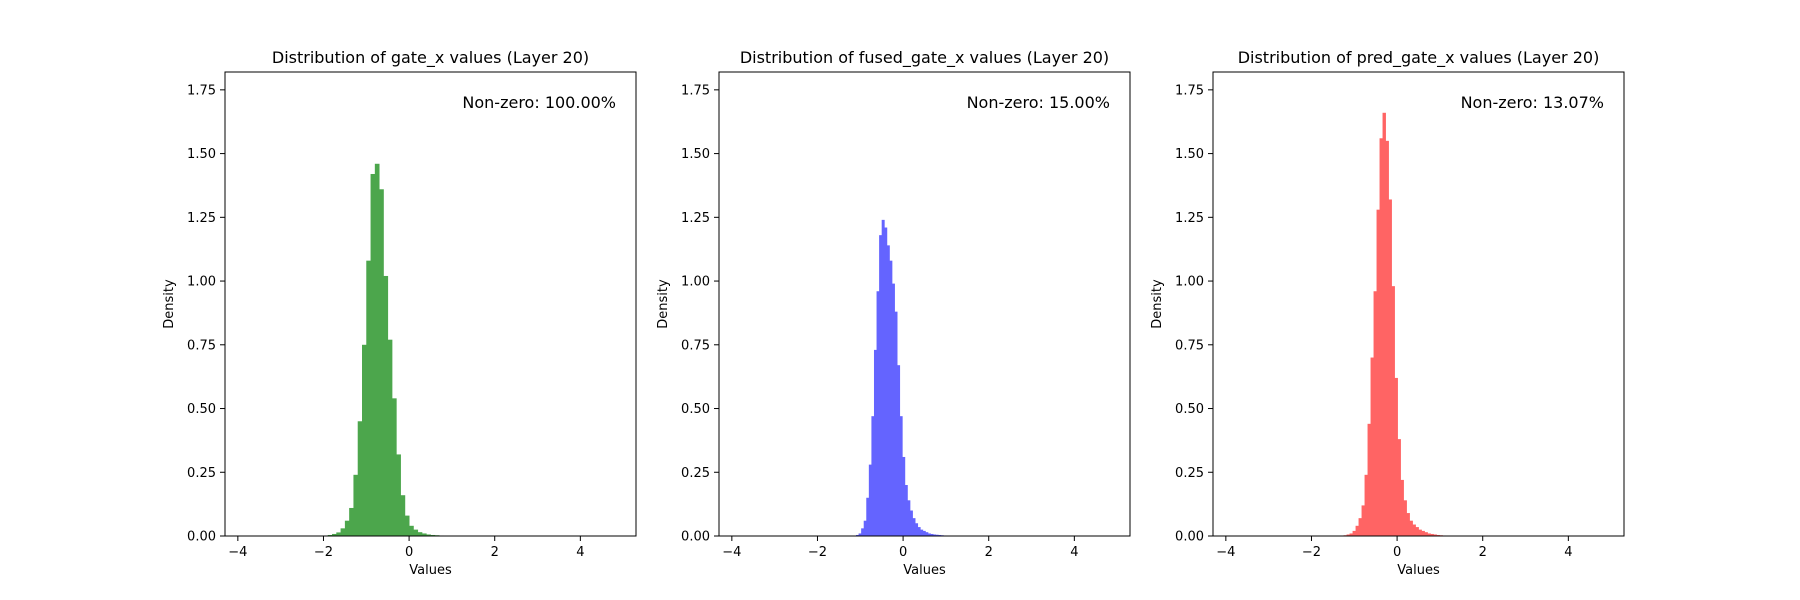 The image size is (1800, 600). I want to click on chart-title: Distribution of gate_x values (Layer 20), so click(430, 58).